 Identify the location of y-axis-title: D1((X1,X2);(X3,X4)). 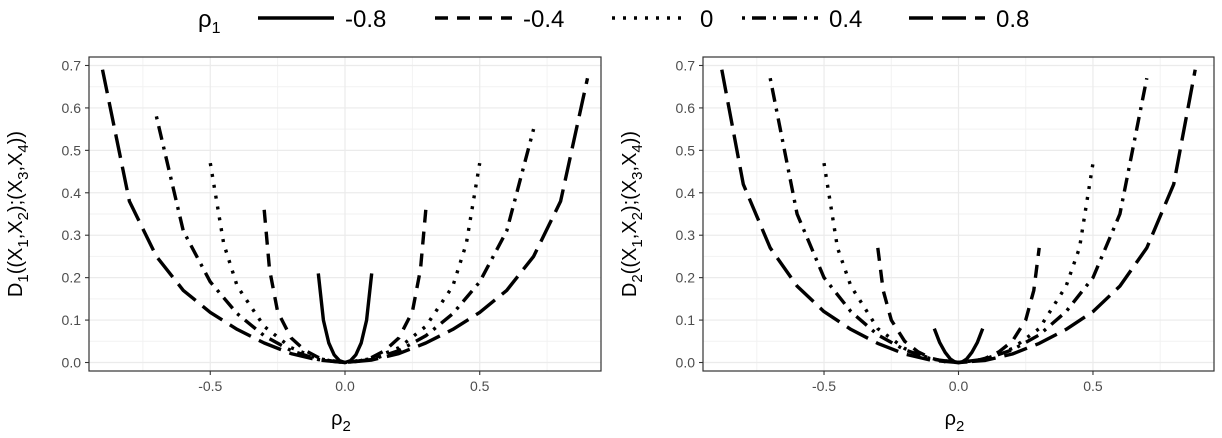
(18, 214).